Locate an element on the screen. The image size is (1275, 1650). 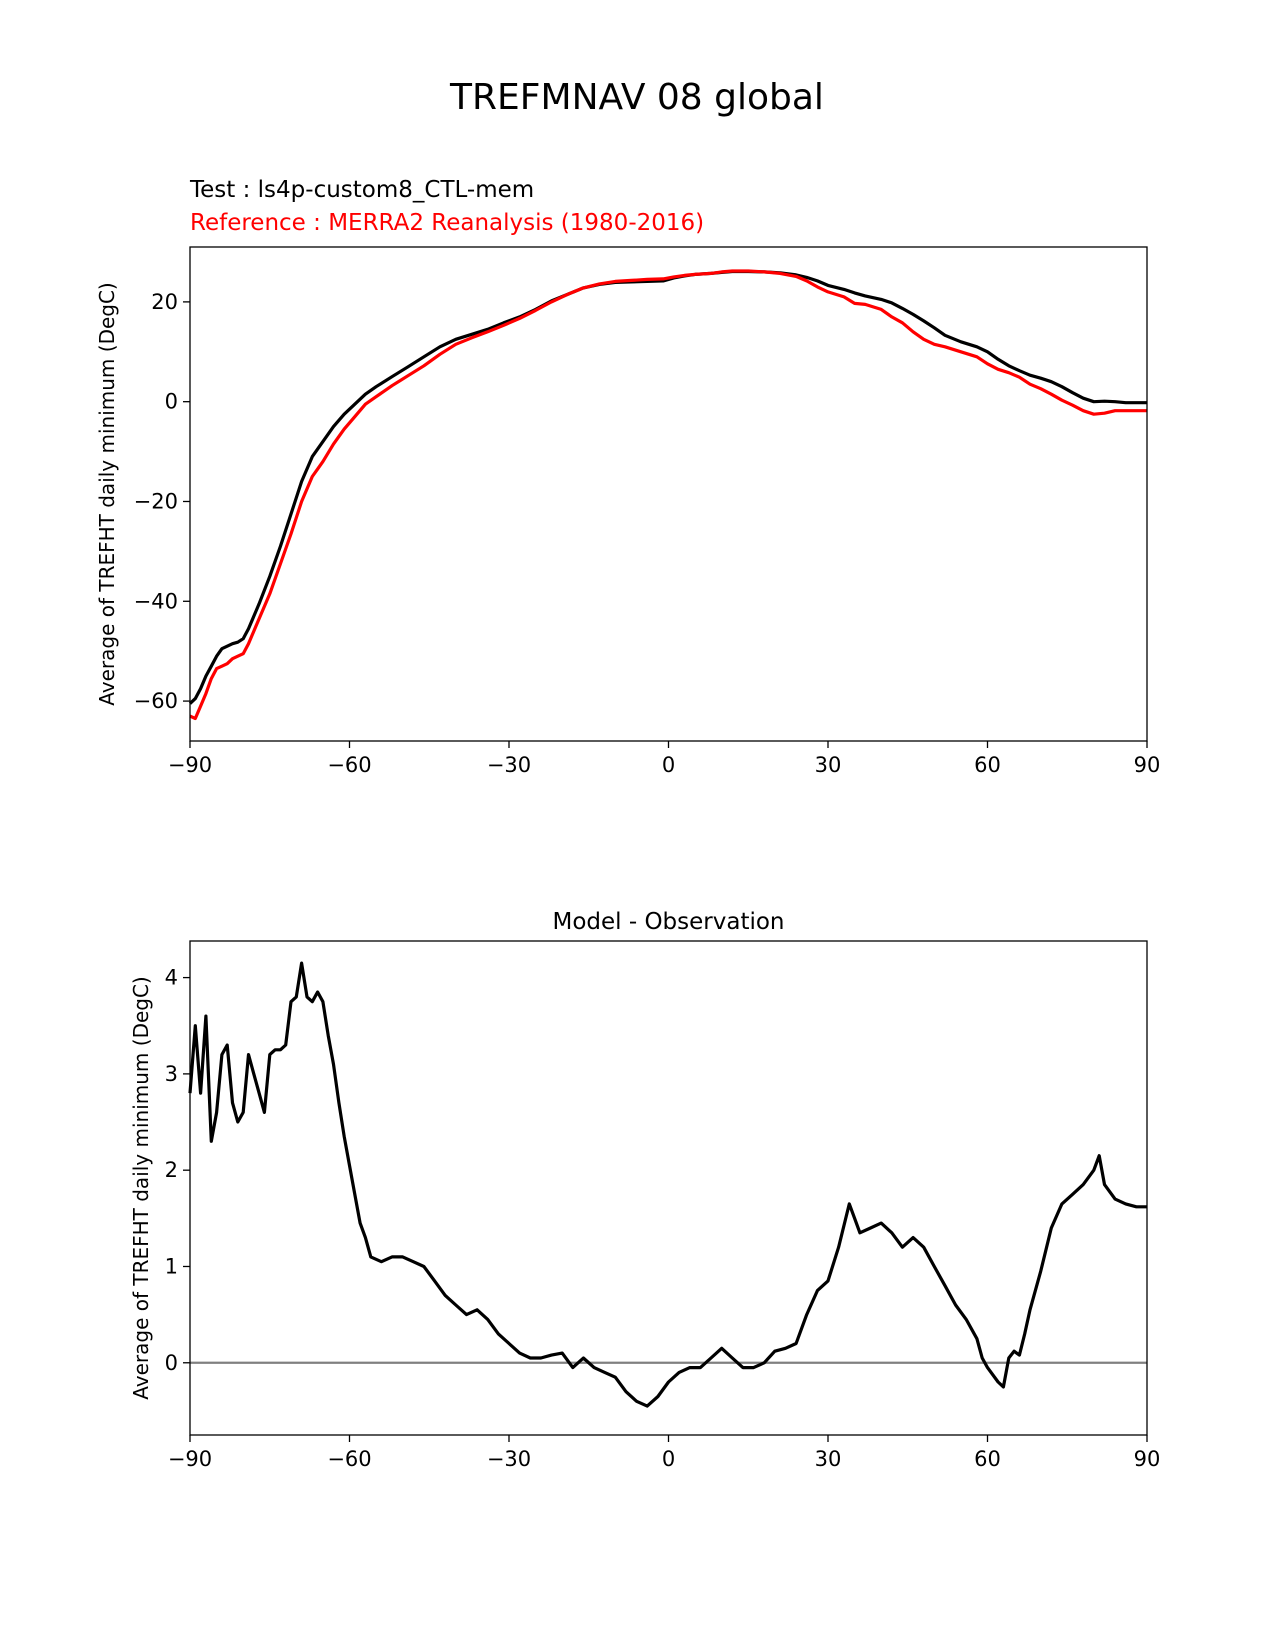
y-tick-label: −20 is located at coordinates (156, 501).